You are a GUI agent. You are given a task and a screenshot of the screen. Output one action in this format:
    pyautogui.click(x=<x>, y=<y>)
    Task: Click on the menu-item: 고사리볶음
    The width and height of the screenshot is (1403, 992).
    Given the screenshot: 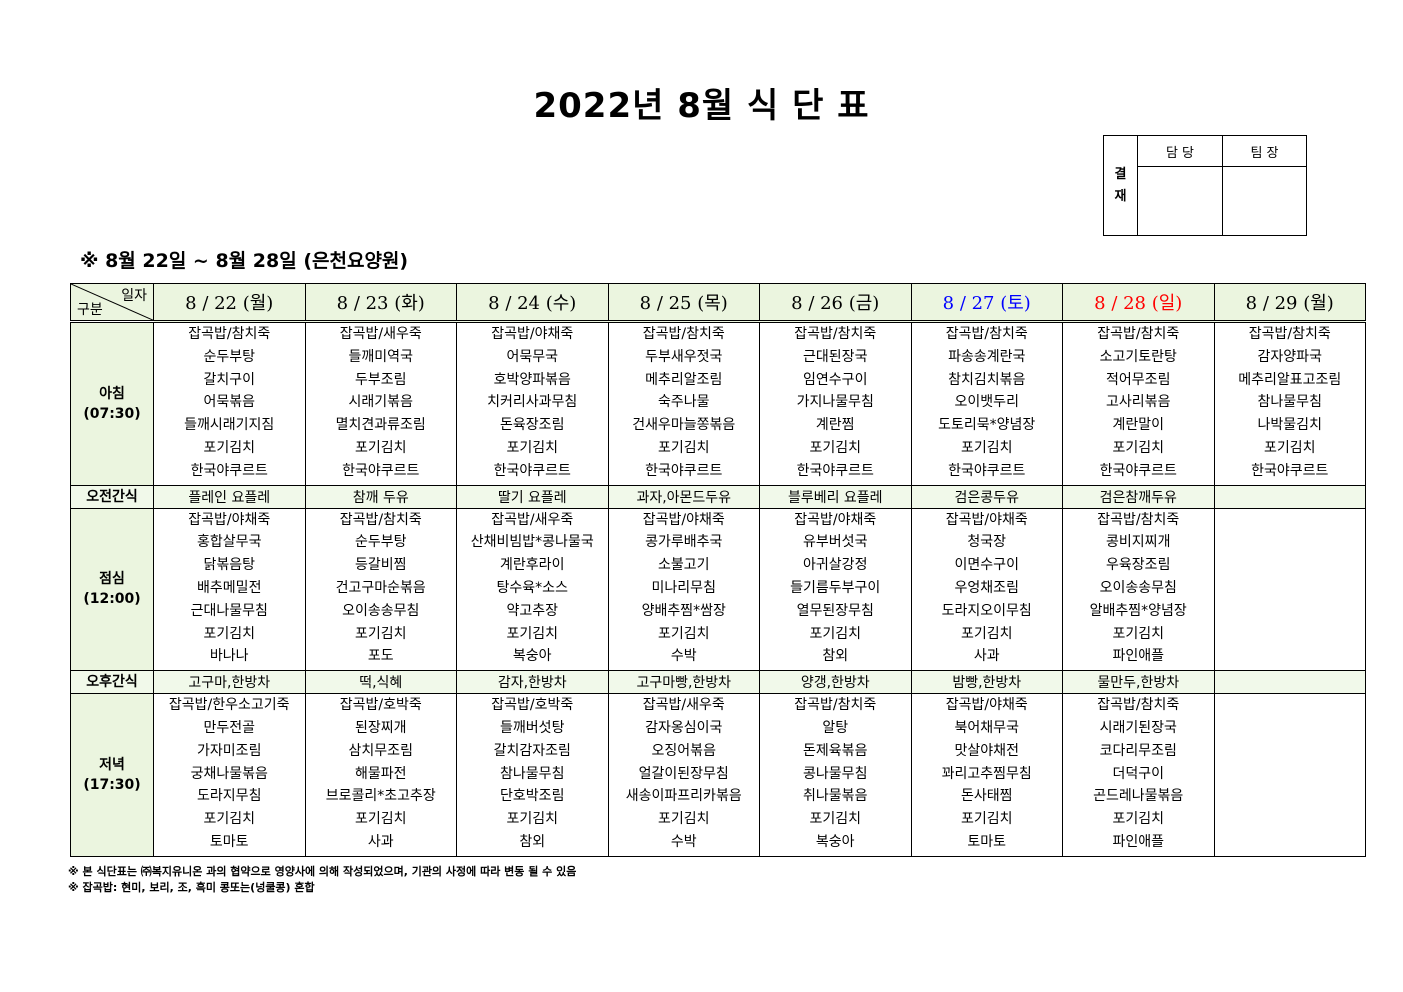 What is the action you would take?
    pyautogui.click(x=1138, y=402)
    